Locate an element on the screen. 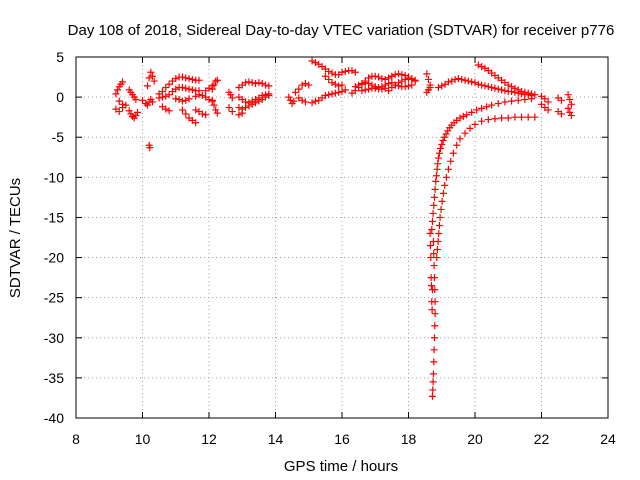  y-tick-label: -25 is located at coordinates (54, 298).